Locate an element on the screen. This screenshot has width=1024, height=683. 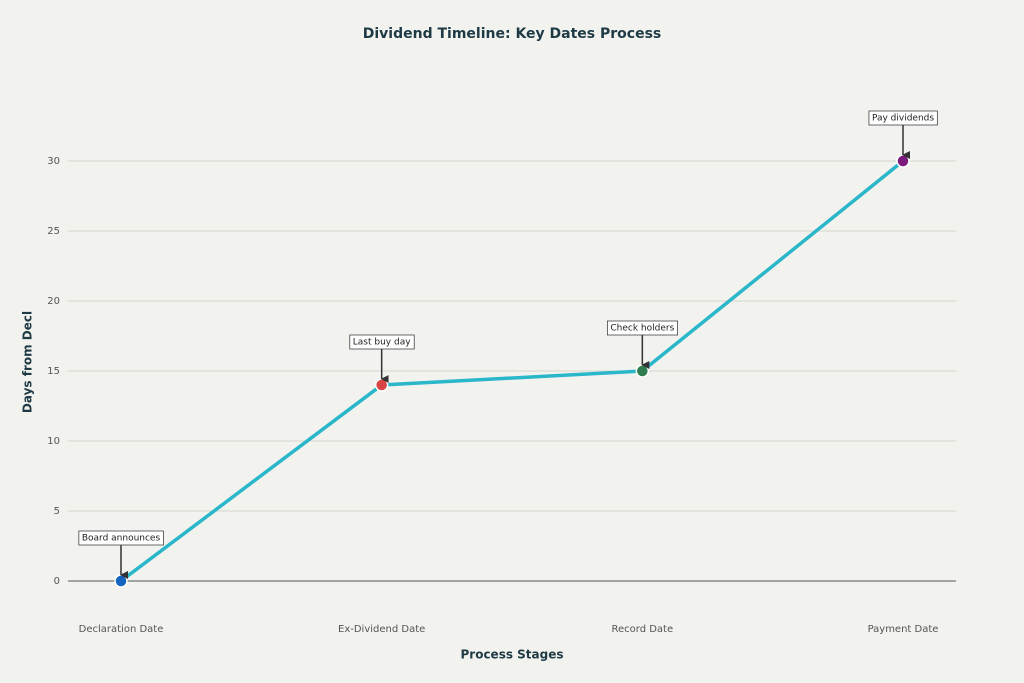
x-tick-label: Ex-Dividend Date is located at coordinates (381, 629).